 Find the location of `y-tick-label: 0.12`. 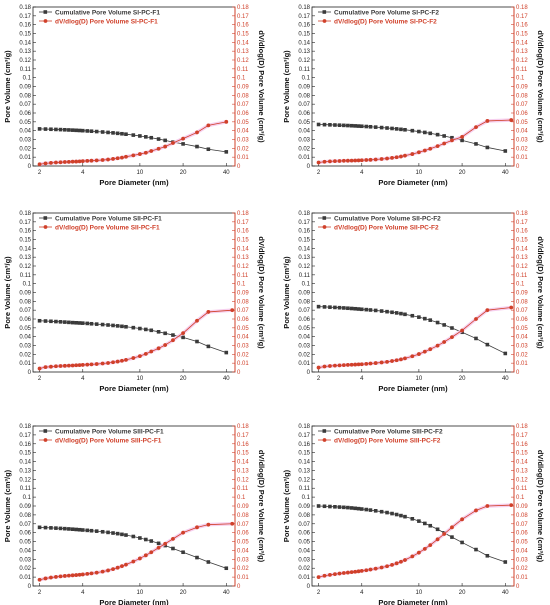

y-tick-label: 0.12 is located at coordinates (304, 267).